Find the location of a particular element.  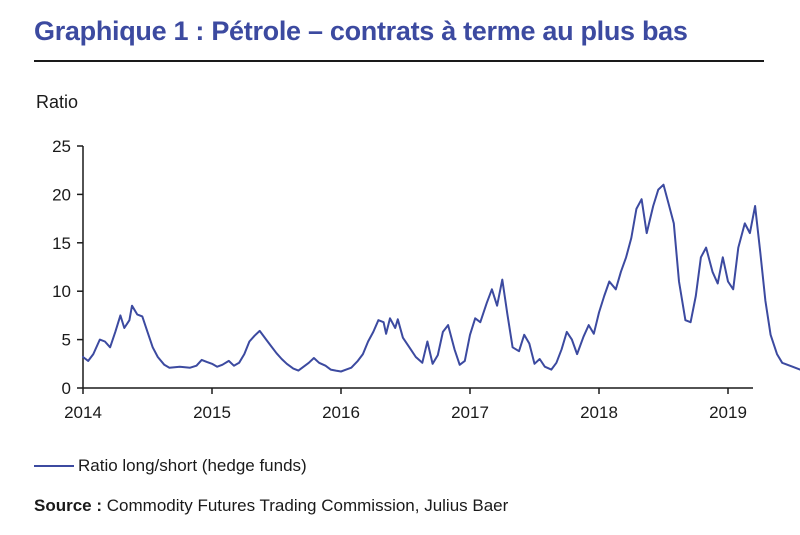

x-tick-label: 2014 is located at coordinates (83, 412).